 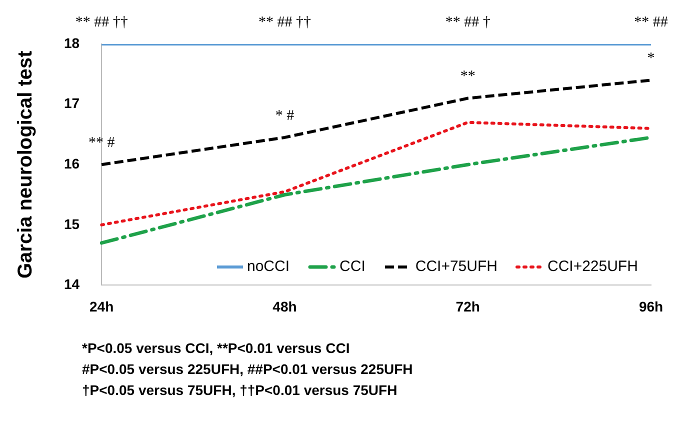 I want to click on text: †P<0.05 versus 75UFH, ††P<0.01 versus 75UFH, so click(x=240, y=390).